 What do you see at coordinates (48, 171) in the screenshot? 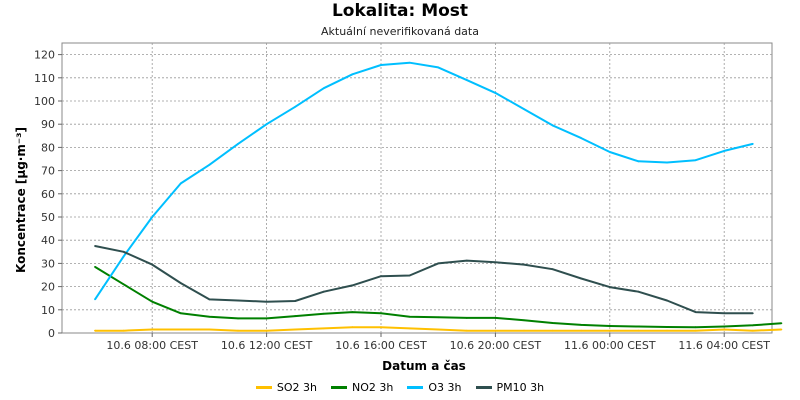
I see `y-tick-label: 70` at bounding box center [48, 171].